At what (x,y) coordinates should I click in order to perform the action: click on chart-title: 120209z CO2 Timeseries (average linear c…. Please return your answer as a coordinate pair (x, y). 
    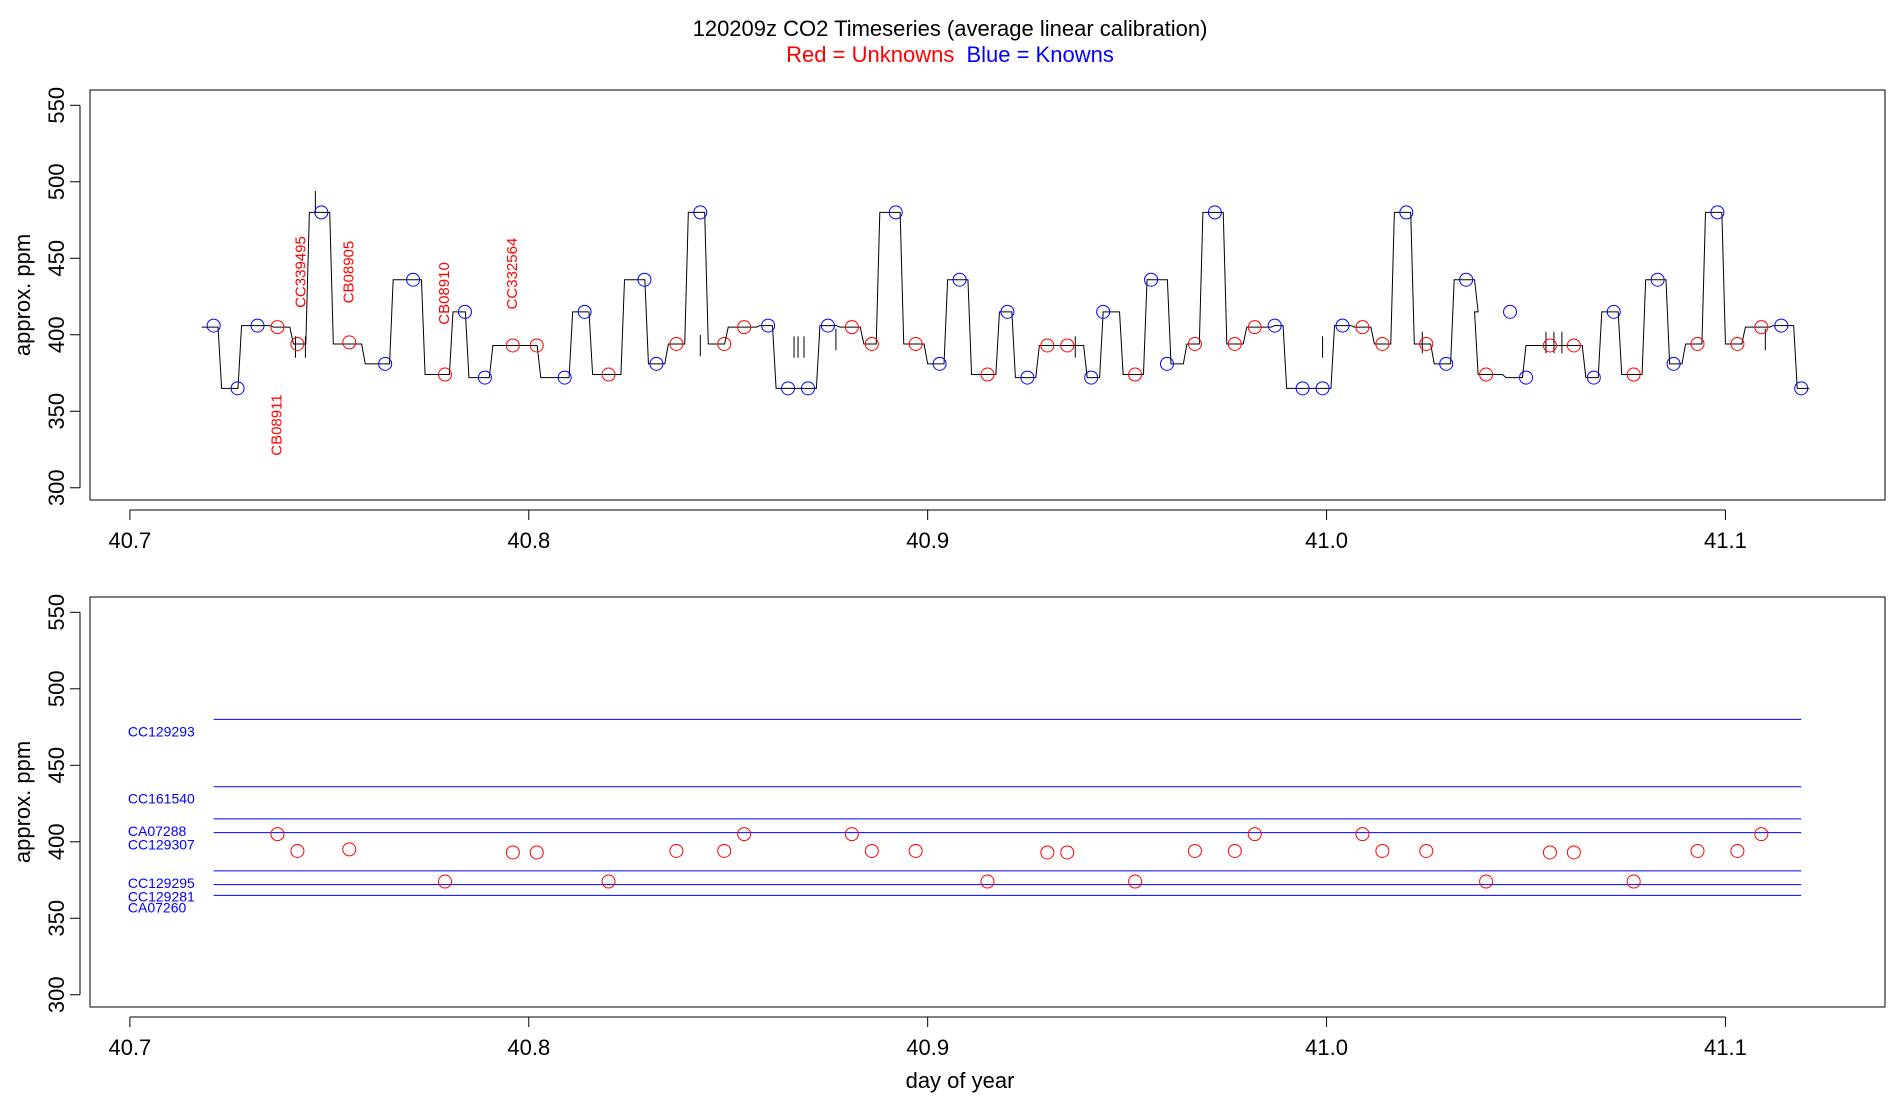
    Looking at the image, I should click on (950, 28).